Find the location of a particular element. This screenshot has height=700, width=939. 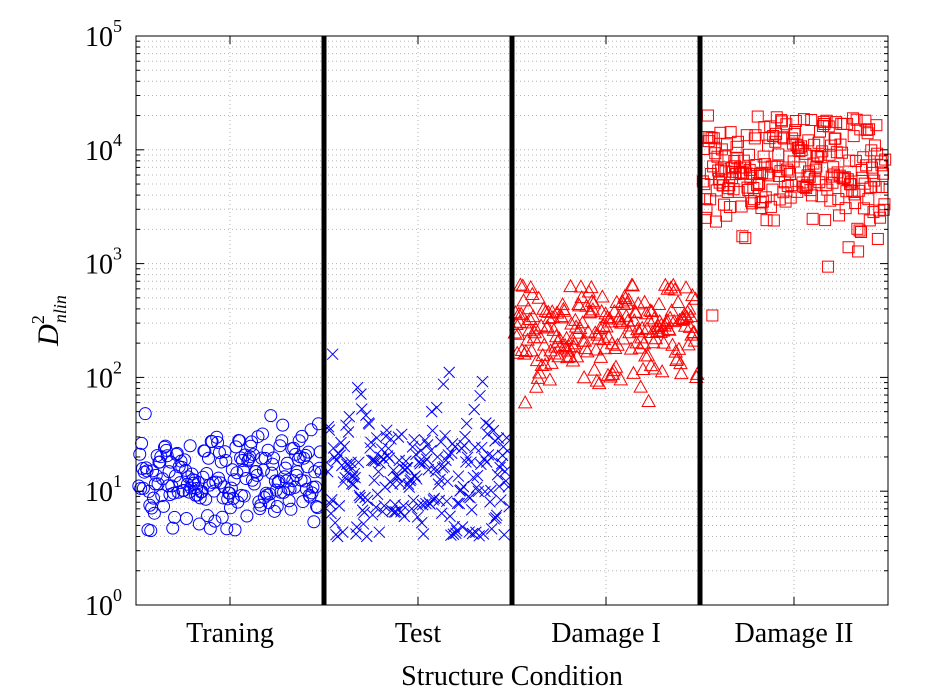

x-category-label: Damage II is located at coordinates (794, 633).